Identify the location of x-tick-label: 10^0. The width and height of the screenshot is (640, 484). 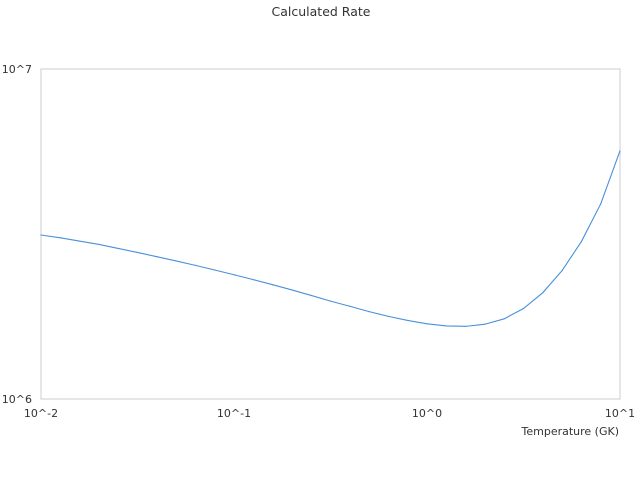
(427, 413).